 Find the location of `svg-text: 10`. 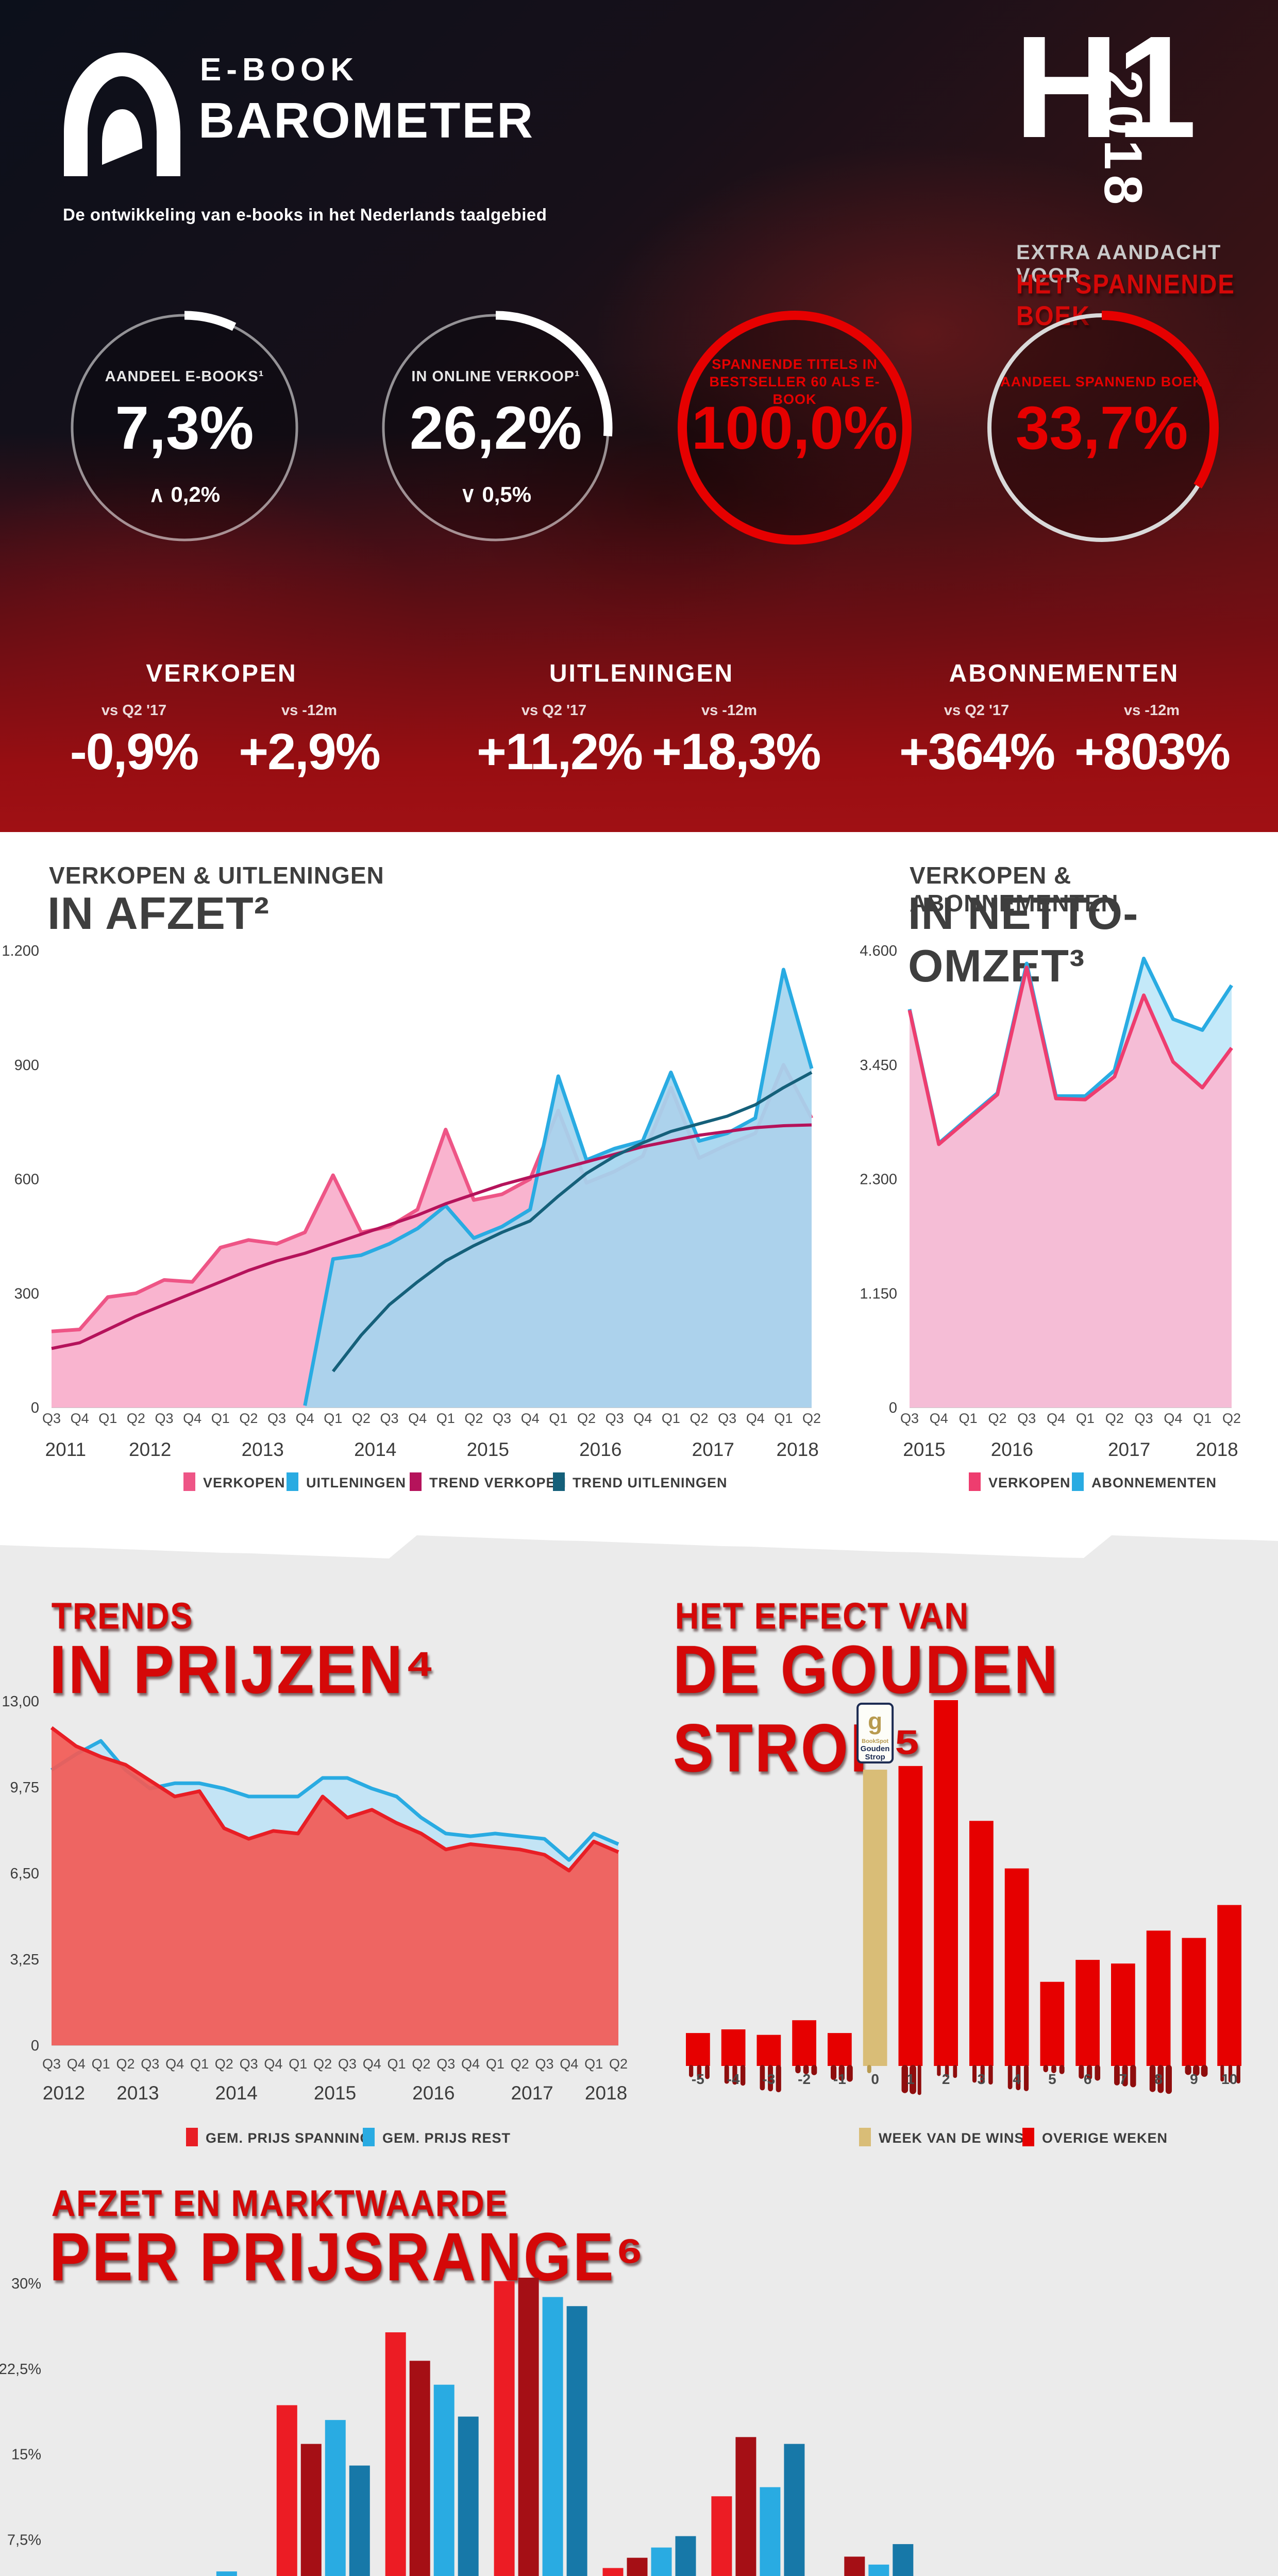

svg-text: 10 is located at coordinates (1229, 2079).